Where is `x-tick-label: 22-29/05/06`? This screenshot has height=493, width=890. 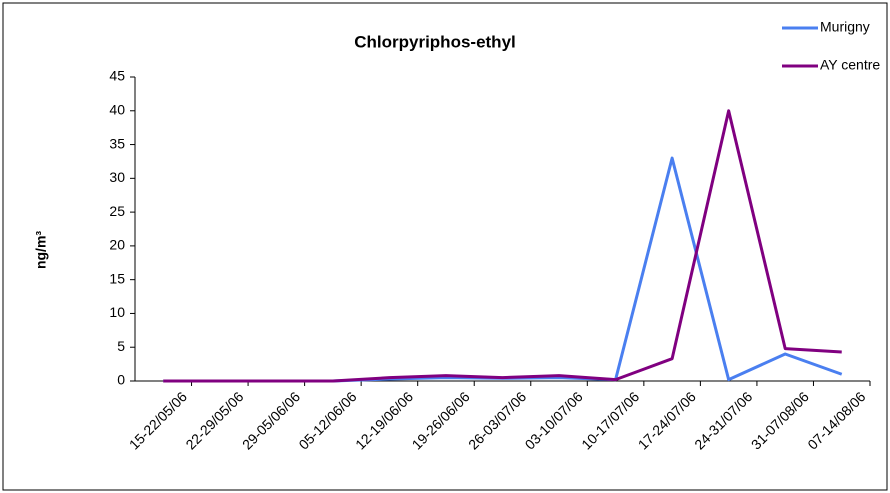
x-tick-label: 22-29/05/06 is located at coordinates (214, 420).